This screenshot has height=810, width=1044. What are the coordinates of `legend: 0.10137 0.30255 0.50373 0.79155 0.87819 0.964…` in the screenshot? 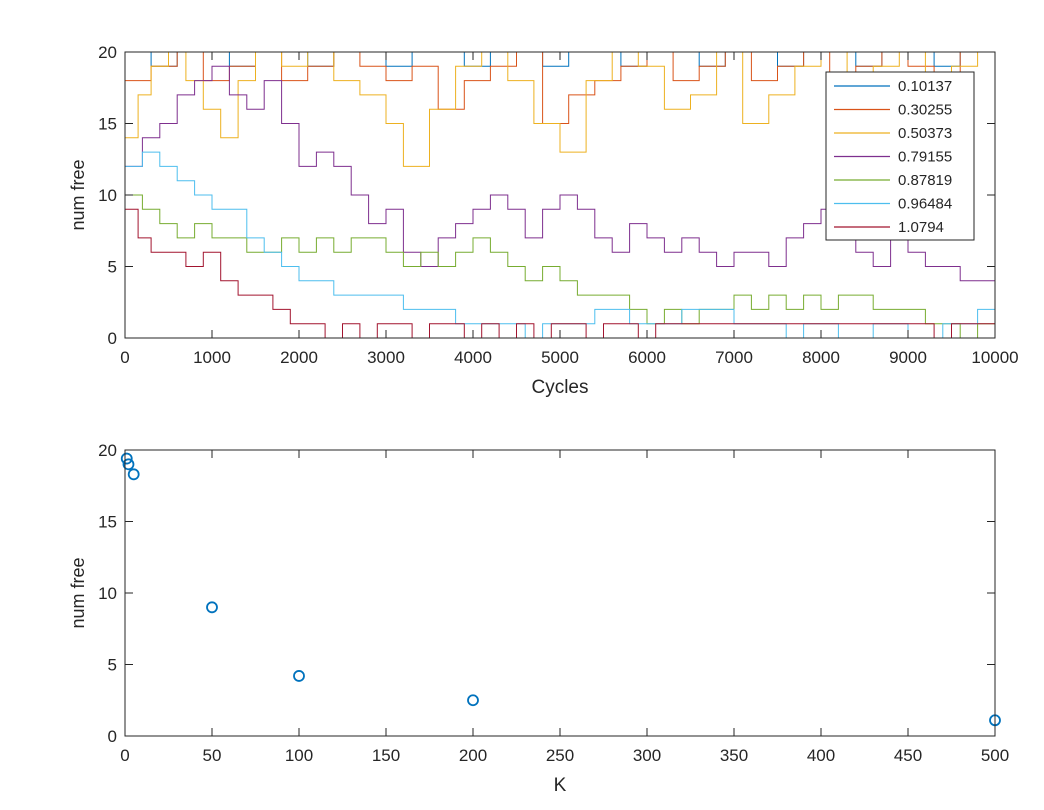 It's located at (900, 156).